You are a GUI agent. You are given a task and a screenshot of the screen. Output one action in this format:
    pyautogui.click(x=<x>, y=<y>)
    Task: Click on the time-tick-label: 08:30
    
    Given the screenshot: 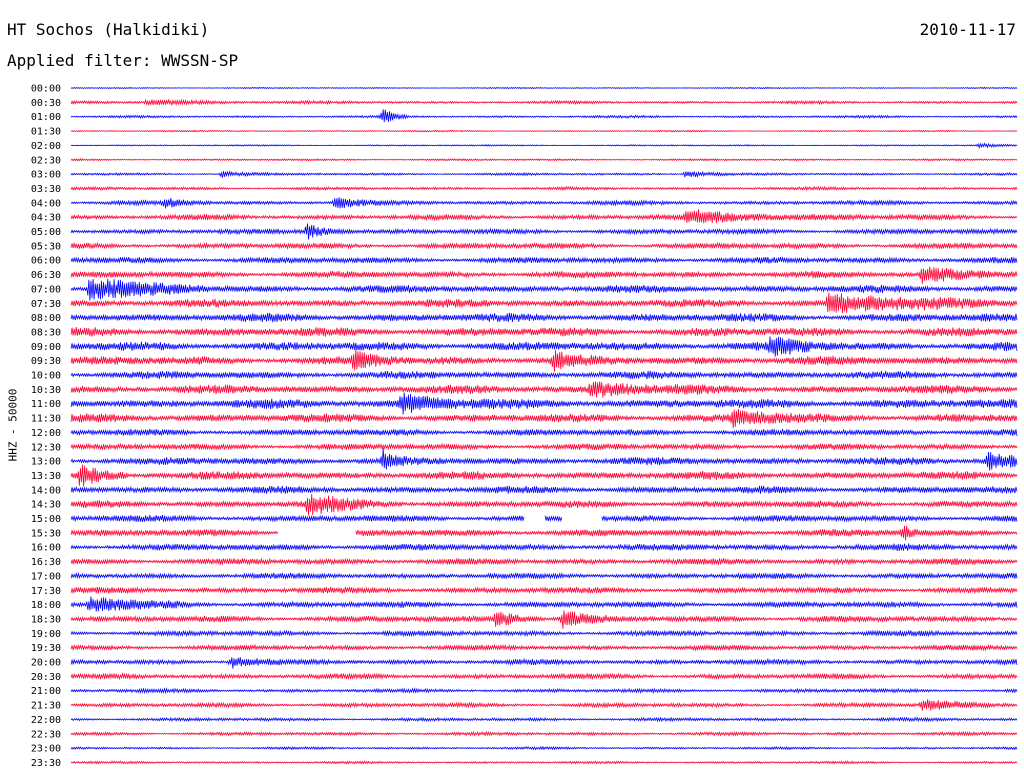 What is the action you would take?
    pyautogui.click(x=46, y=332)
    